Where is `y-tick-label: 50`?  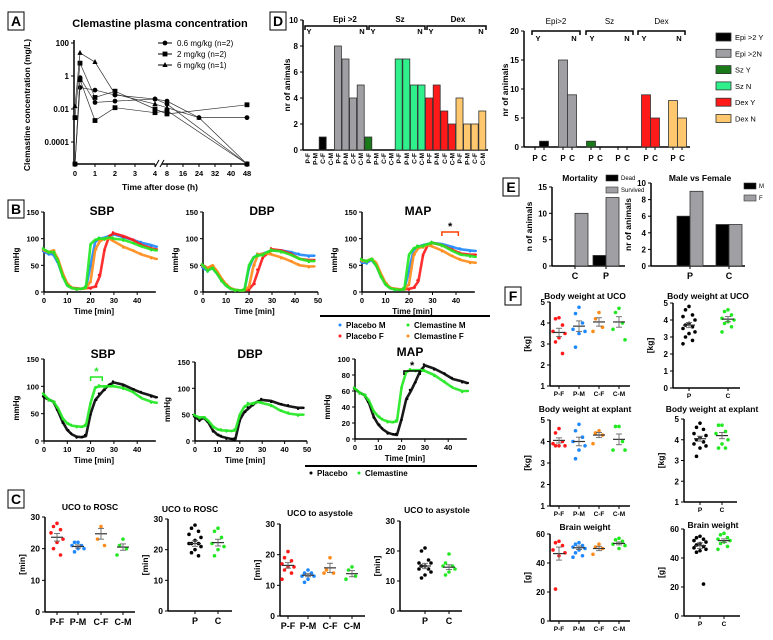
y-tick-label: 50 is located at coordinates (194, 265).